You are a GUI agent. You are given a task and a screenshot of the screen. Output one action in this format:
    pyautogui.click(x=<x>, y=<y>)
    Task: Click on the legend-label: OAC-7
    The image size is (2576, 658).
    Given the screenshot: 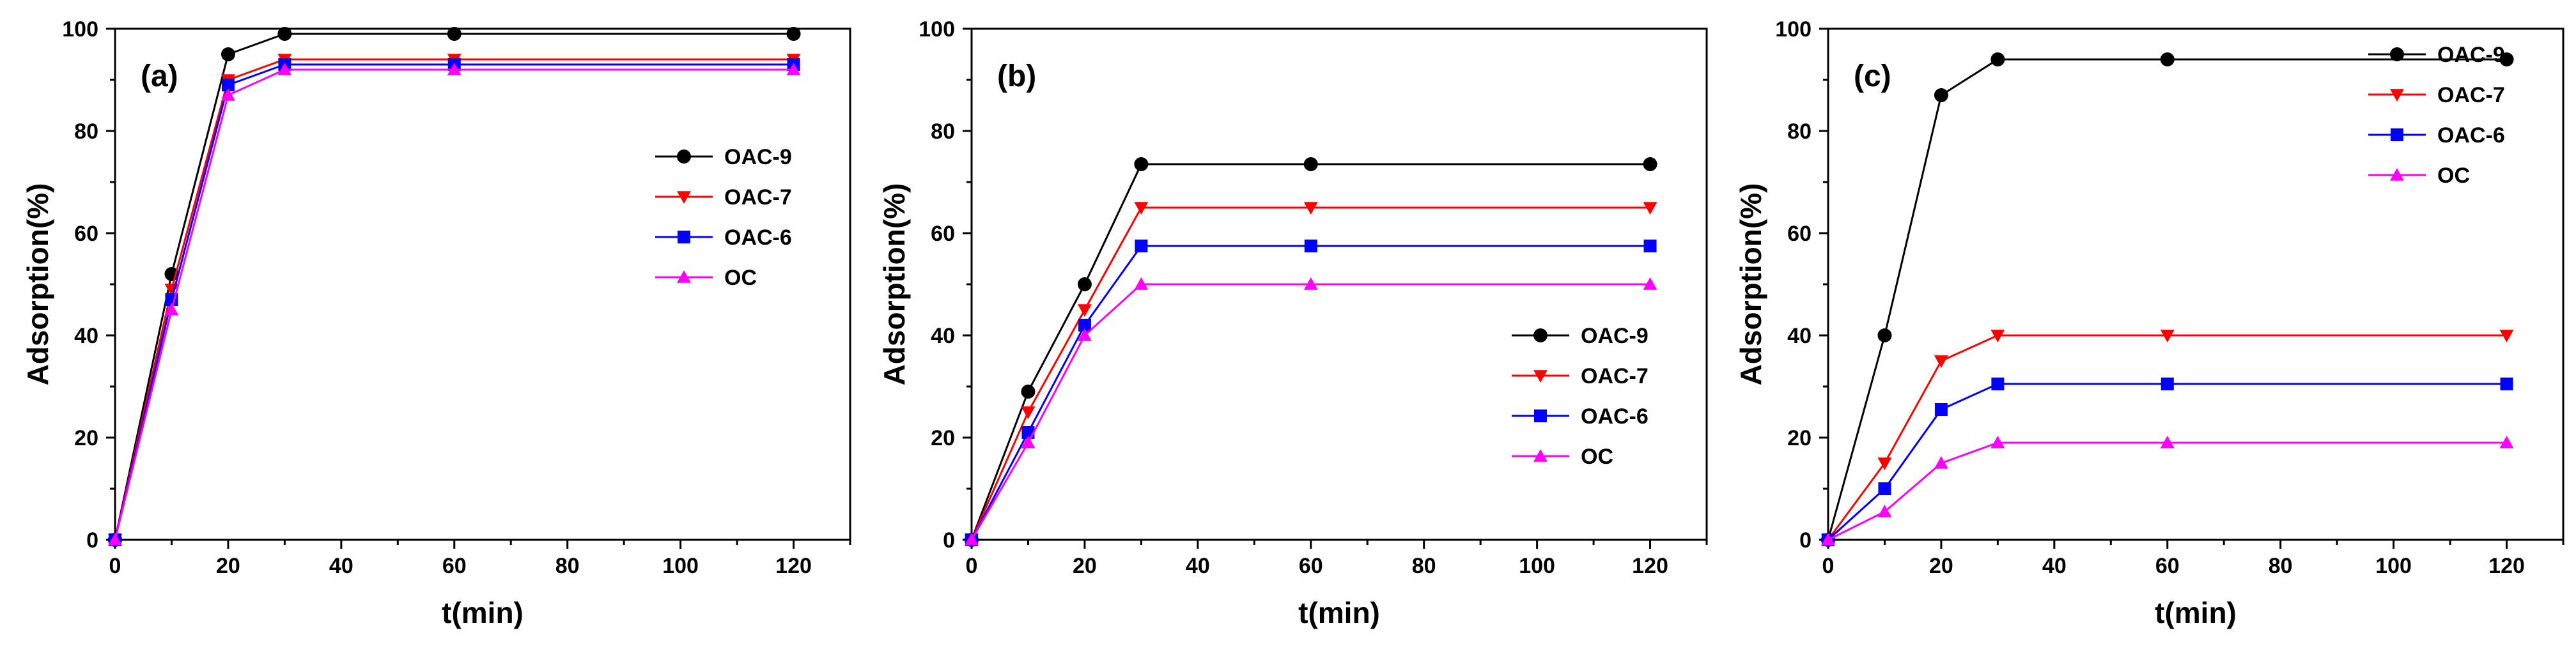 What is the action you would take?
    pyautogui.click(x=2471, y=95)
    